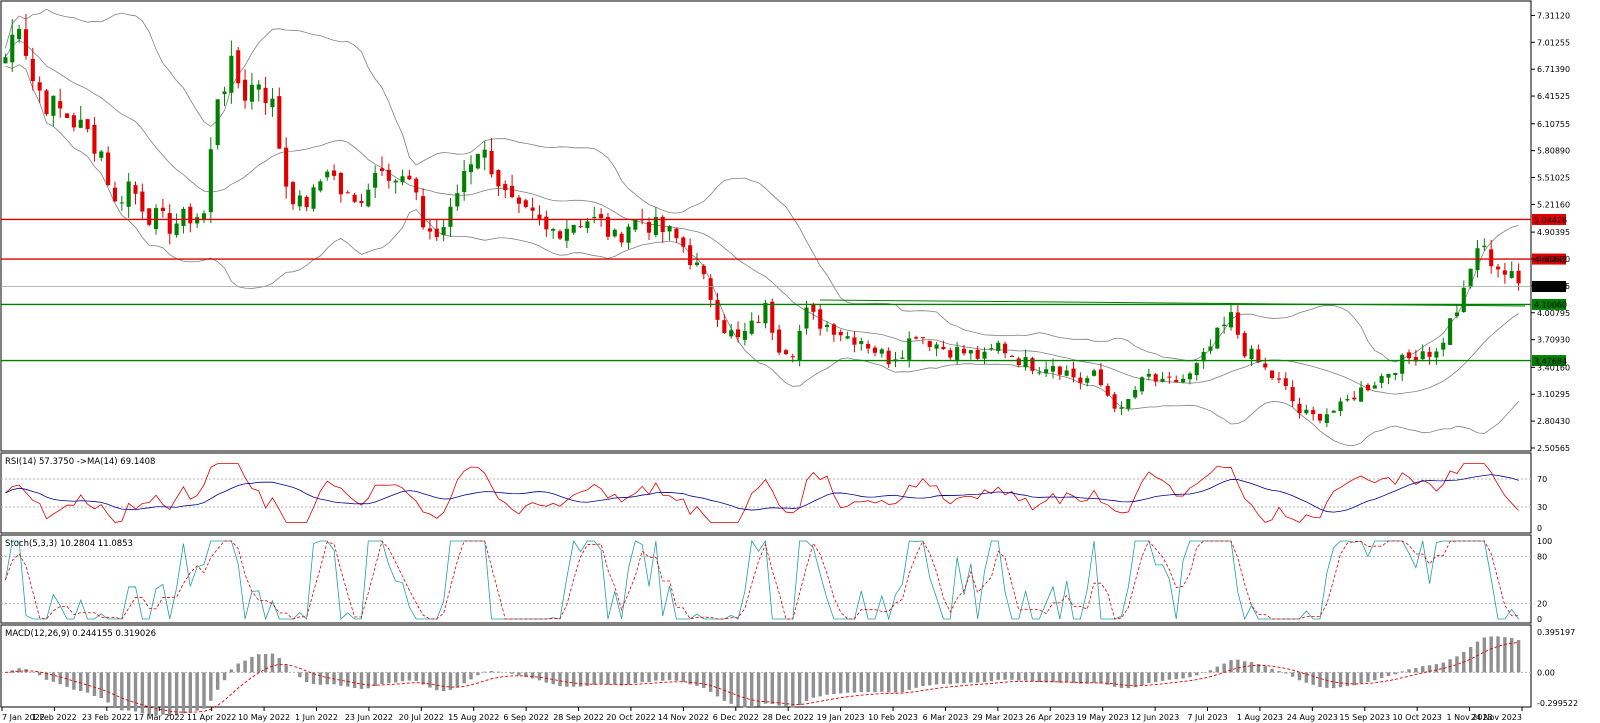 The width and height of the screenshot is (1600, 723). I want to click on time-tick-label: 24 Aug 2023, so click(1312, 717).